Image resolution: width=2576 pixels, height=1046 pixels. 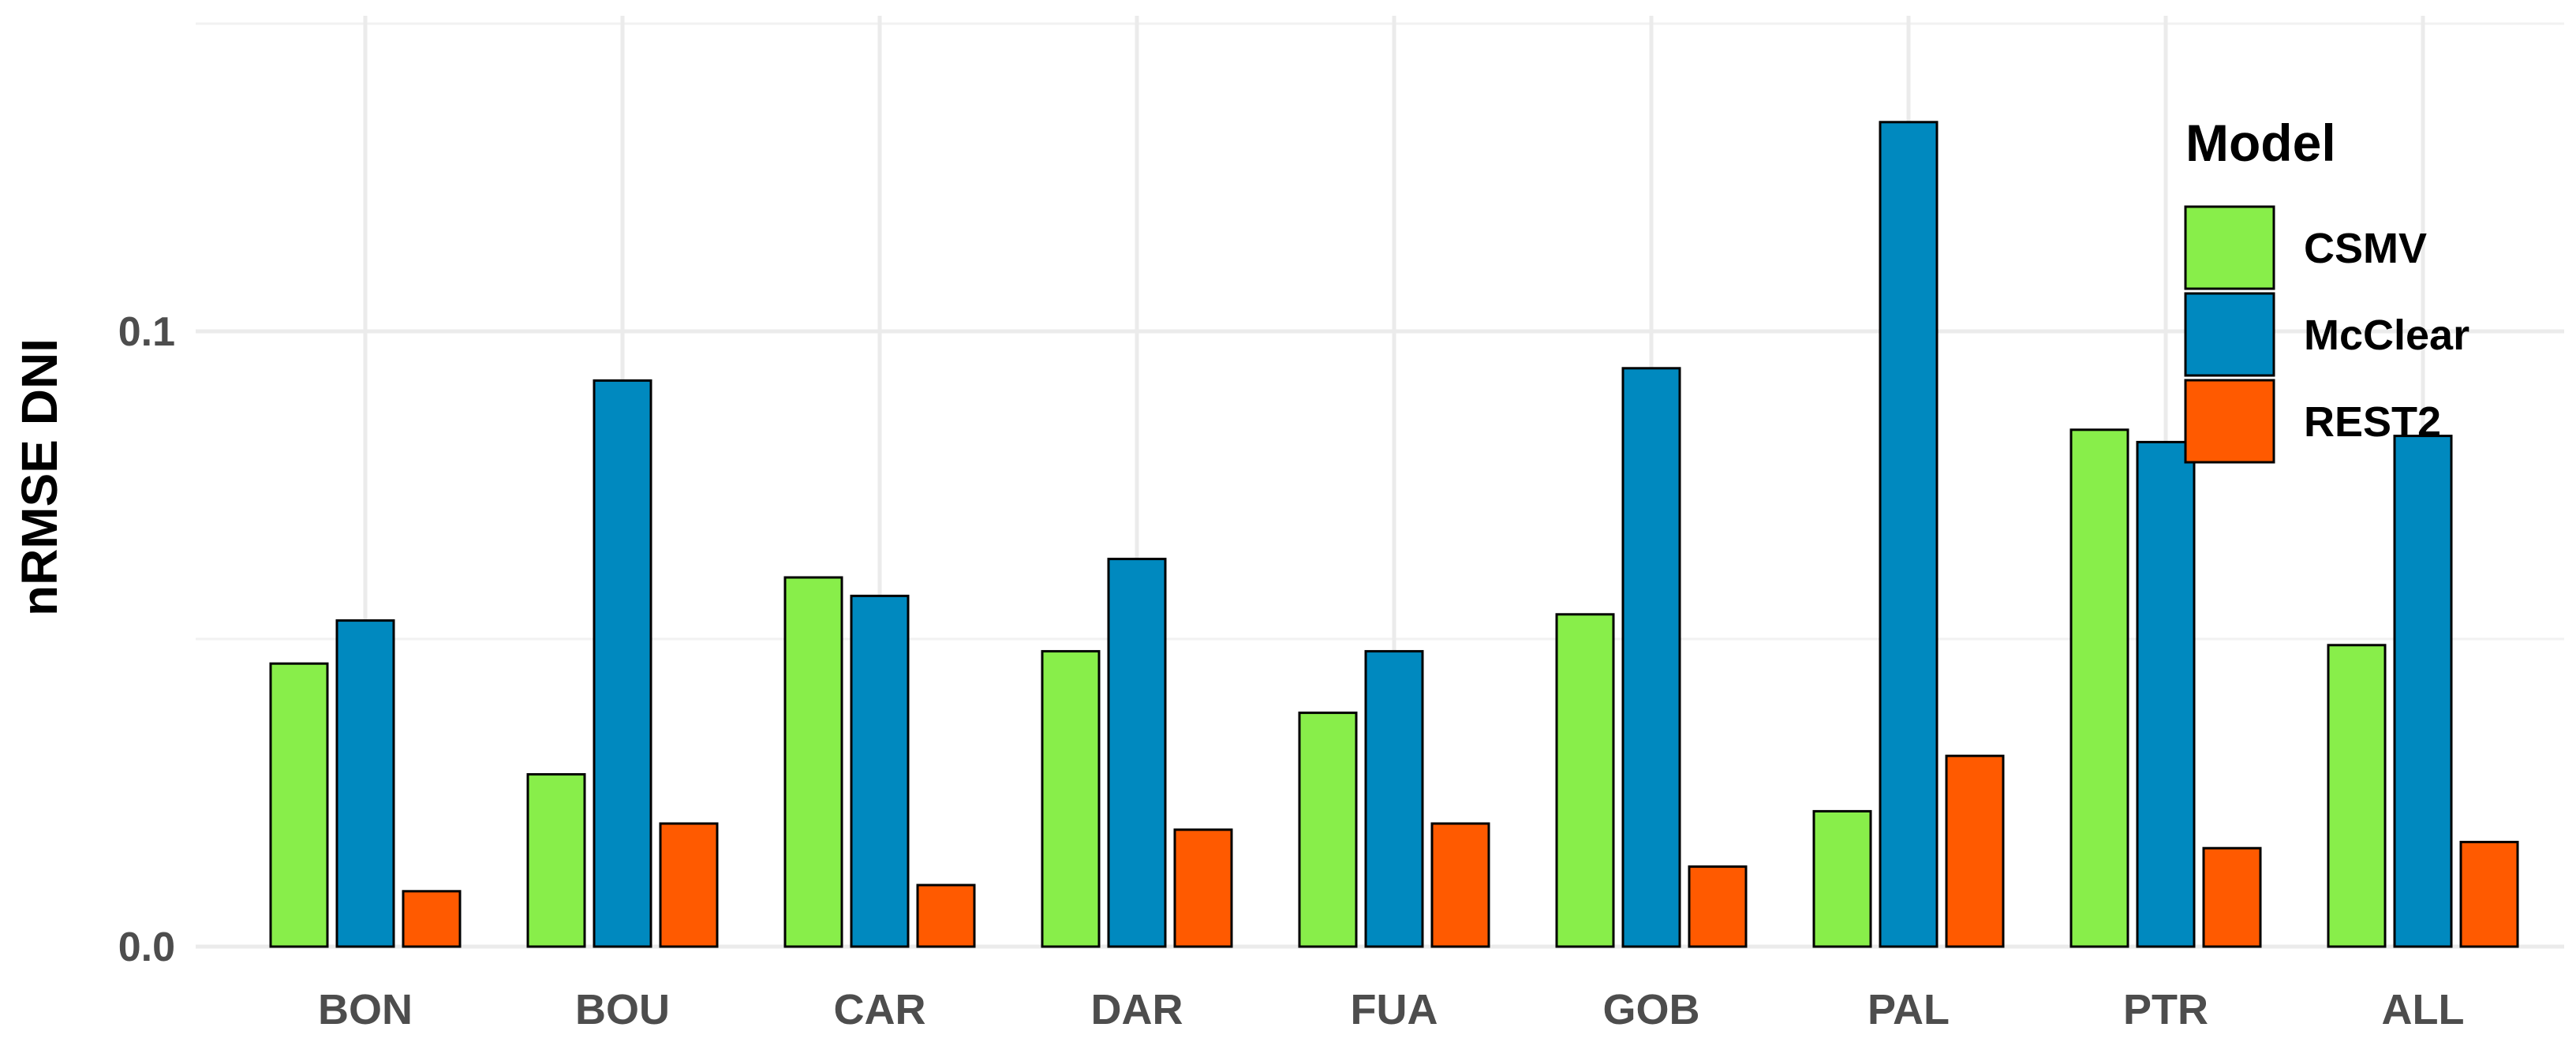 I want to click on bar-mcclear-pal, so click(x=1909, y=534).